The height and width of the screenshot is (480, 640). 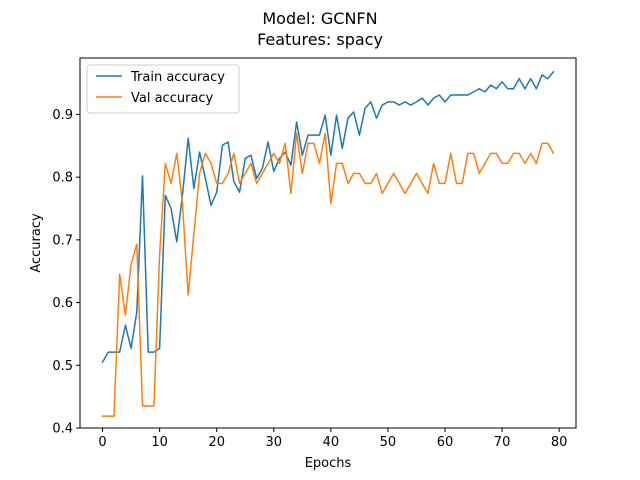 What do you see at coordinates (319, 18) in the screenshot?
I see `chart-title: Model: GCNFN` at bounding box center [319, 18].